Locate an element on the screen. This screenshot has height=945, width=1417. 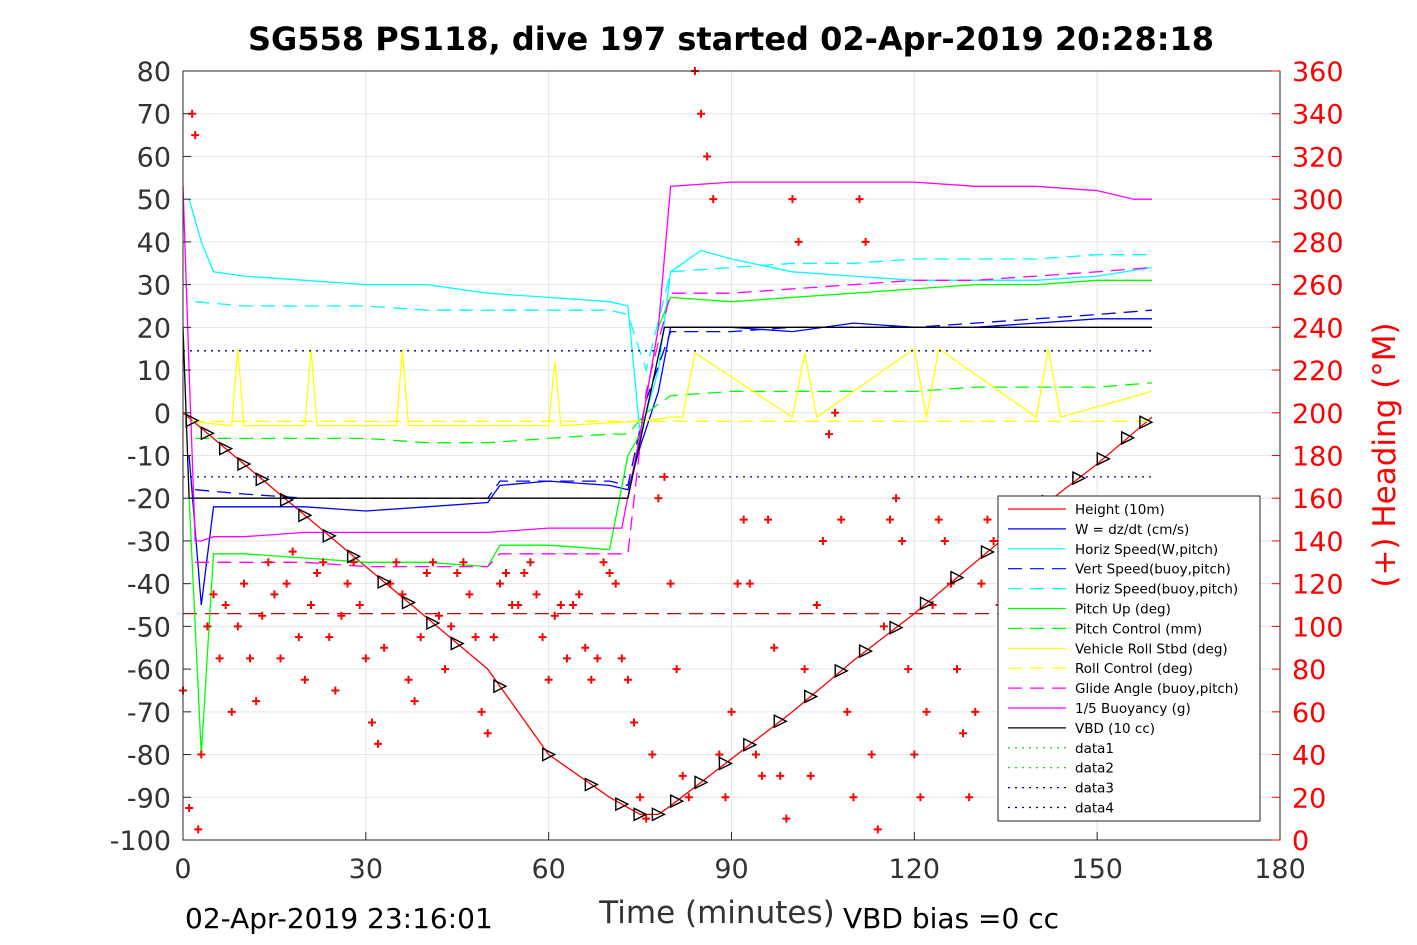
y-right-tick-label: 320 is located at coordinates (1318, 157).